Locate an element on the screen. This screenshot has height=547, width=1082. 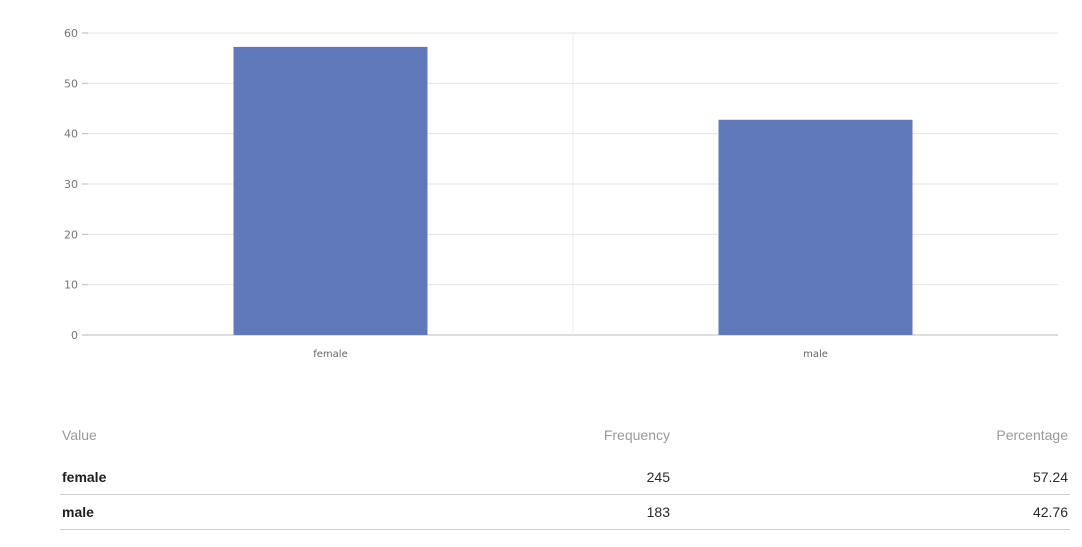
row-frequency-cell: 245 is located at coordinates (658, 477).